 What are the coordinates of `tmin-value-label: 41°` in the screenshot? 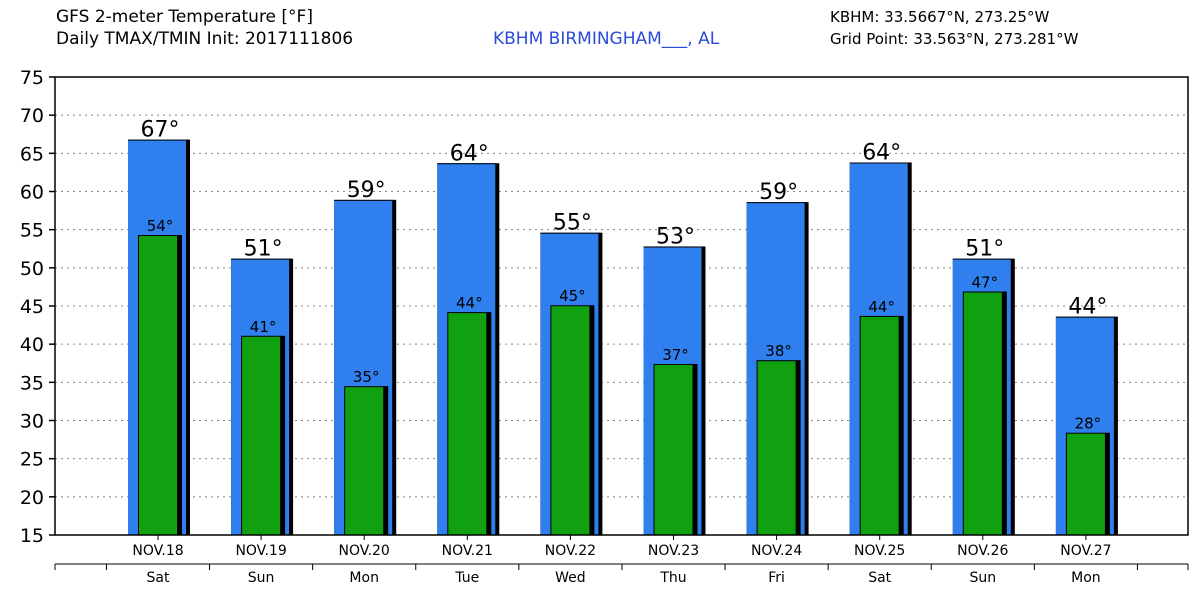 It's located at (263, 327).